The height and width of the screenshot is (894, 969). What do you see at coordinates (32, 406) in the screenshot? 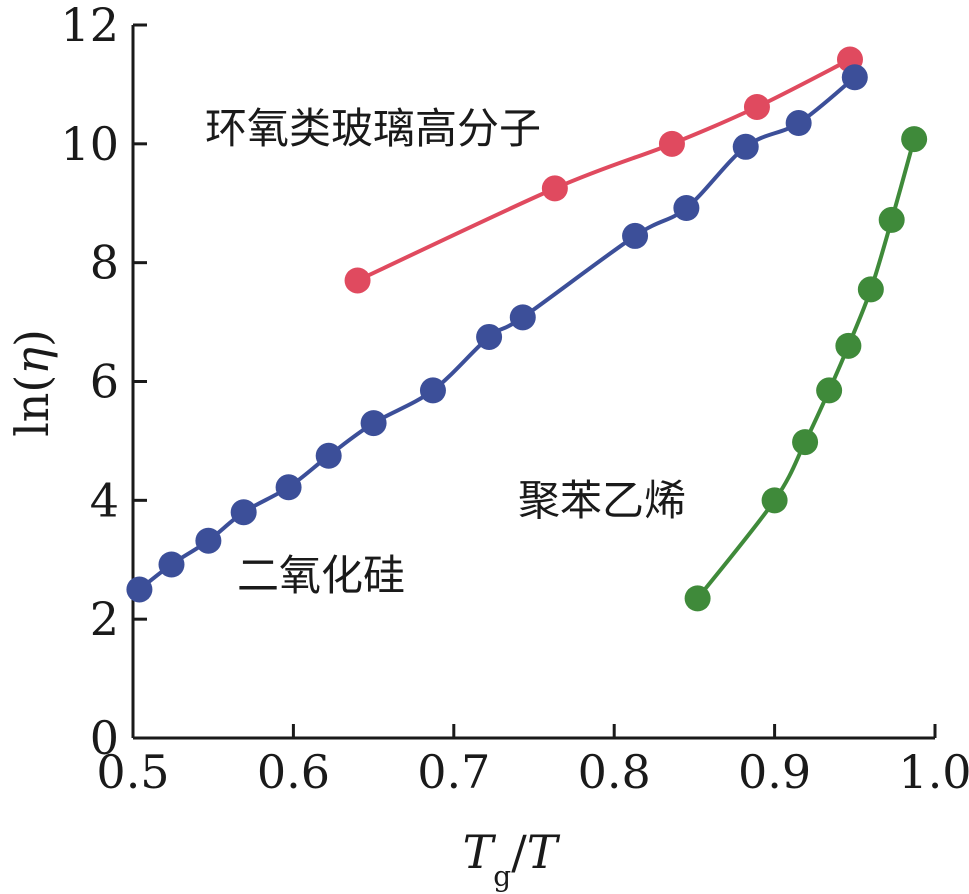
I see `y-axis-title-pre: ln(` at bounding box center [32, 406].